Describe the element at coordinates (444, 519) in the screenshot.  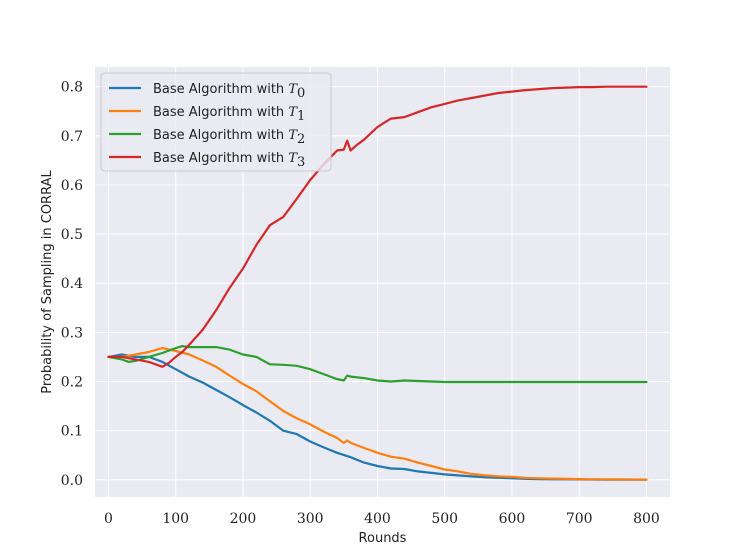
I see `x-tick-label: 500` at that location.